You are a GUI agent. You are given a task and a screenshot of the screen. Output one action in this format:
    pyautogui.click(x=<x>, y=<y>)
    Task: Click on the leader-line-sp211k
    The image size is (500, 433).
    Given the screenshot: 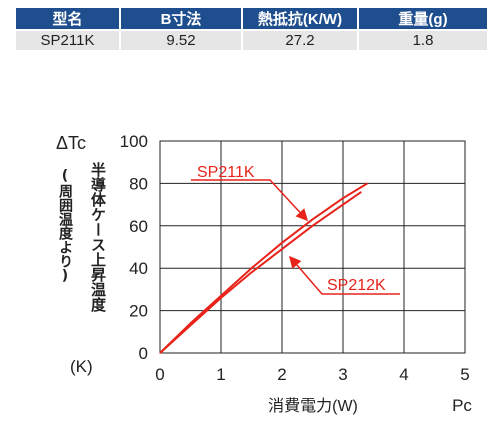 What is the action you would take?
    pyautogui.click(x=250, y=200)
    